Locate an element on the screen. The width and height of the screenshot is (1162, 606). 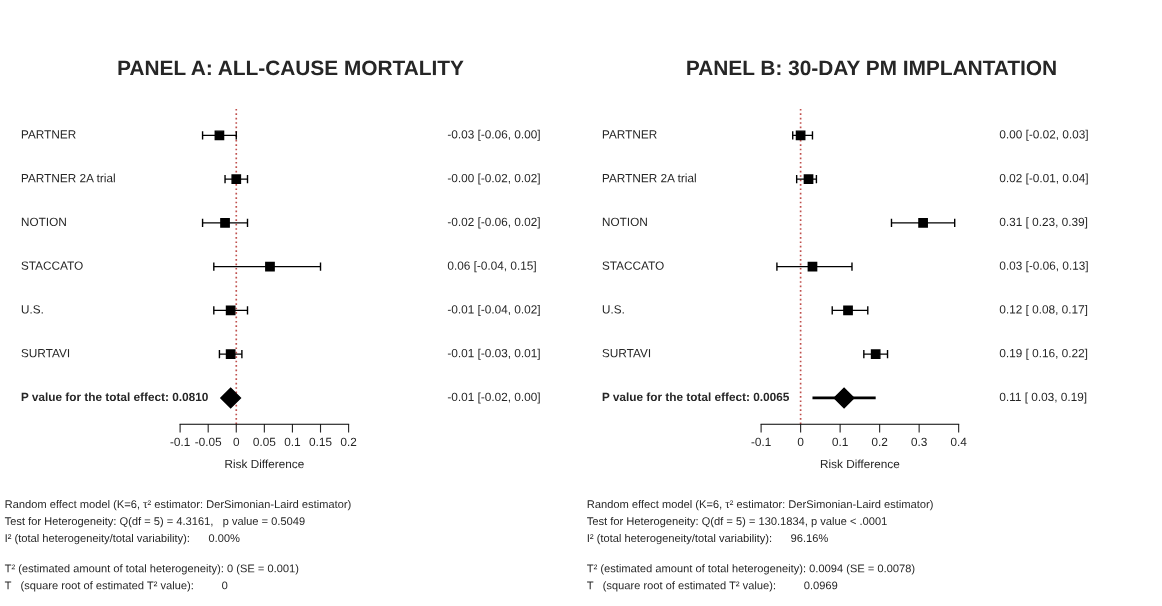
data-label: 0.03 [-0.06, 0.13] is located at coordinates (1043, 267).